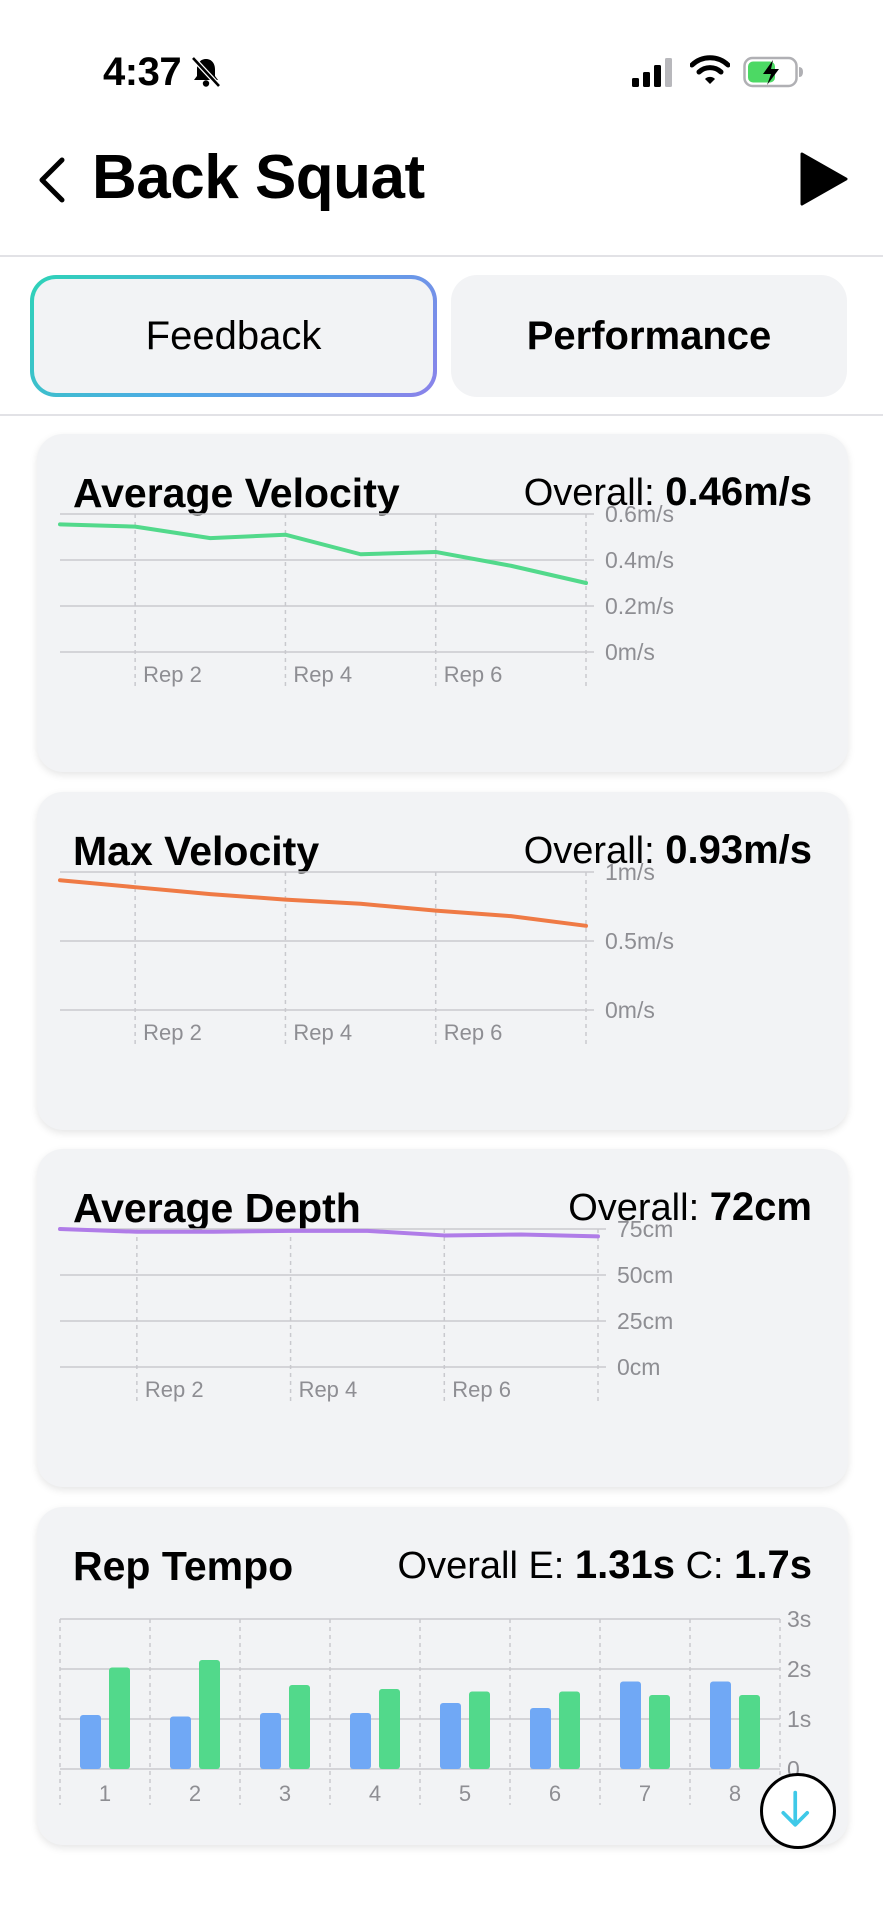 This screenshot has height=1920, width=883. Describe the element at coordinates (366, 594) in the screenshot. I see `average-velocity-chart: 0m/s 0.2m/s 0.4m/s 0.6m/s Rep 2 Rep 4 Rep 6` at that location.